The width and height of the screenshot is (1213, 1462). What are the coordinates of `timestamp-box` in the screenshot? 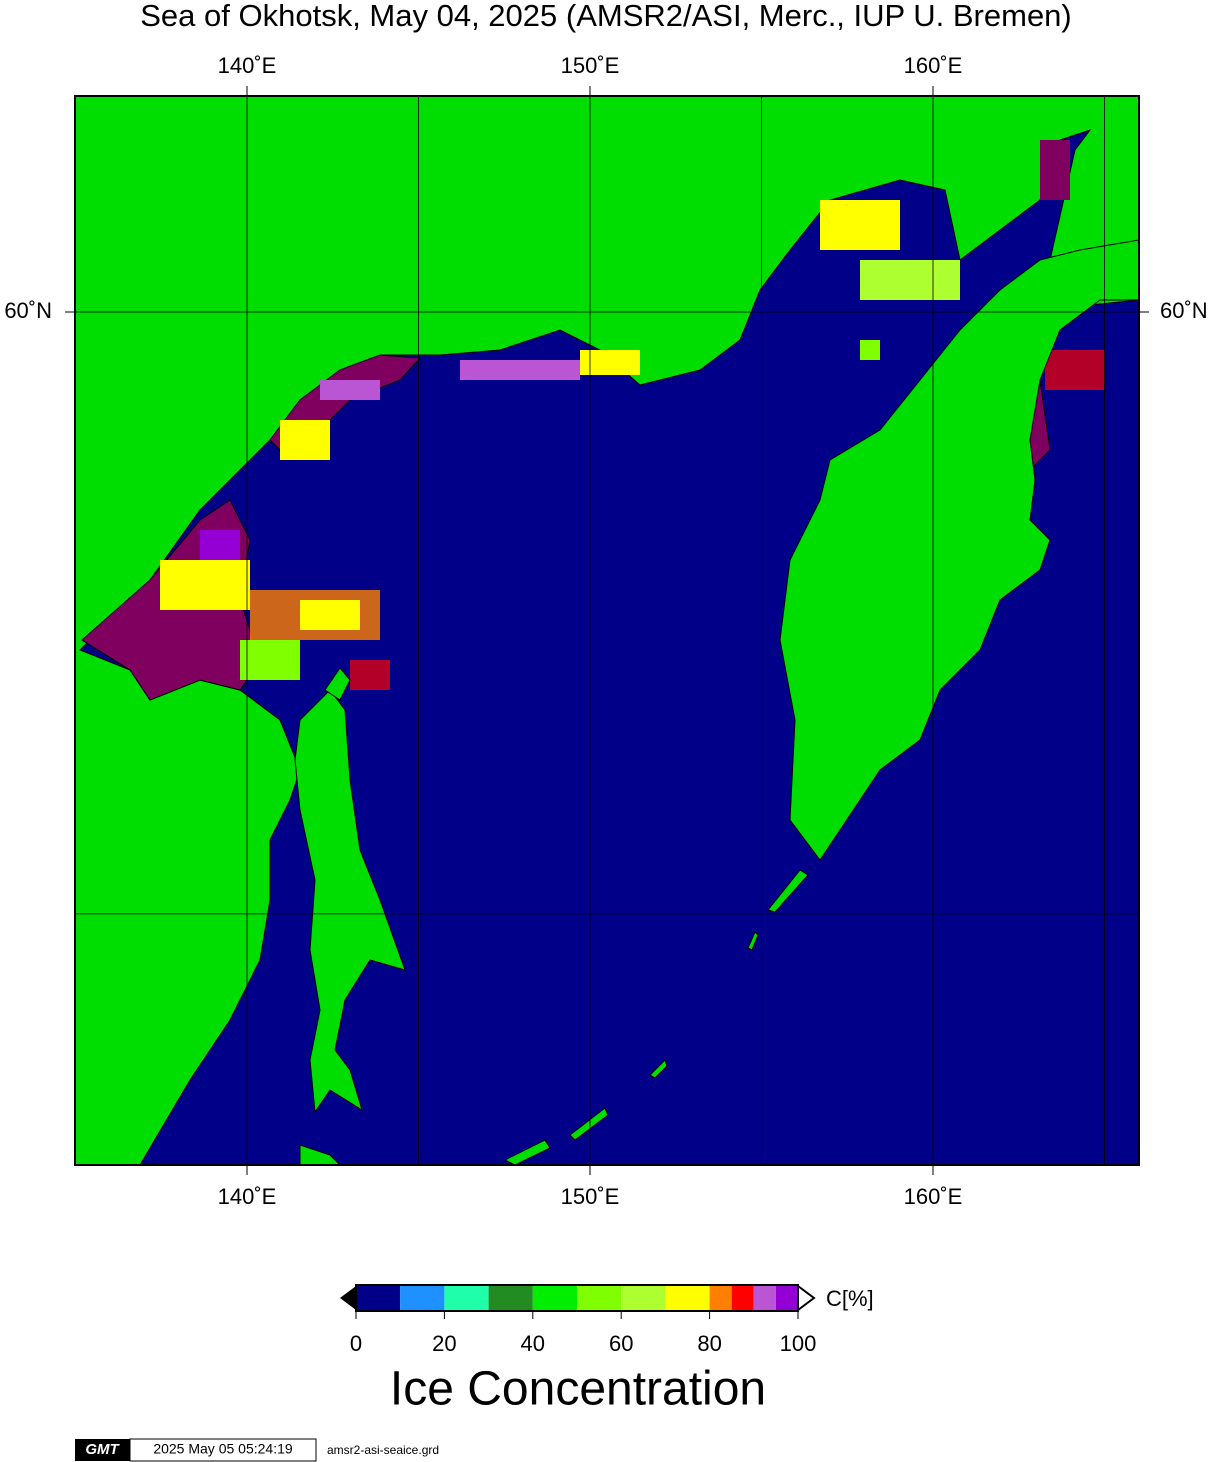 It's located at (223, 1450).